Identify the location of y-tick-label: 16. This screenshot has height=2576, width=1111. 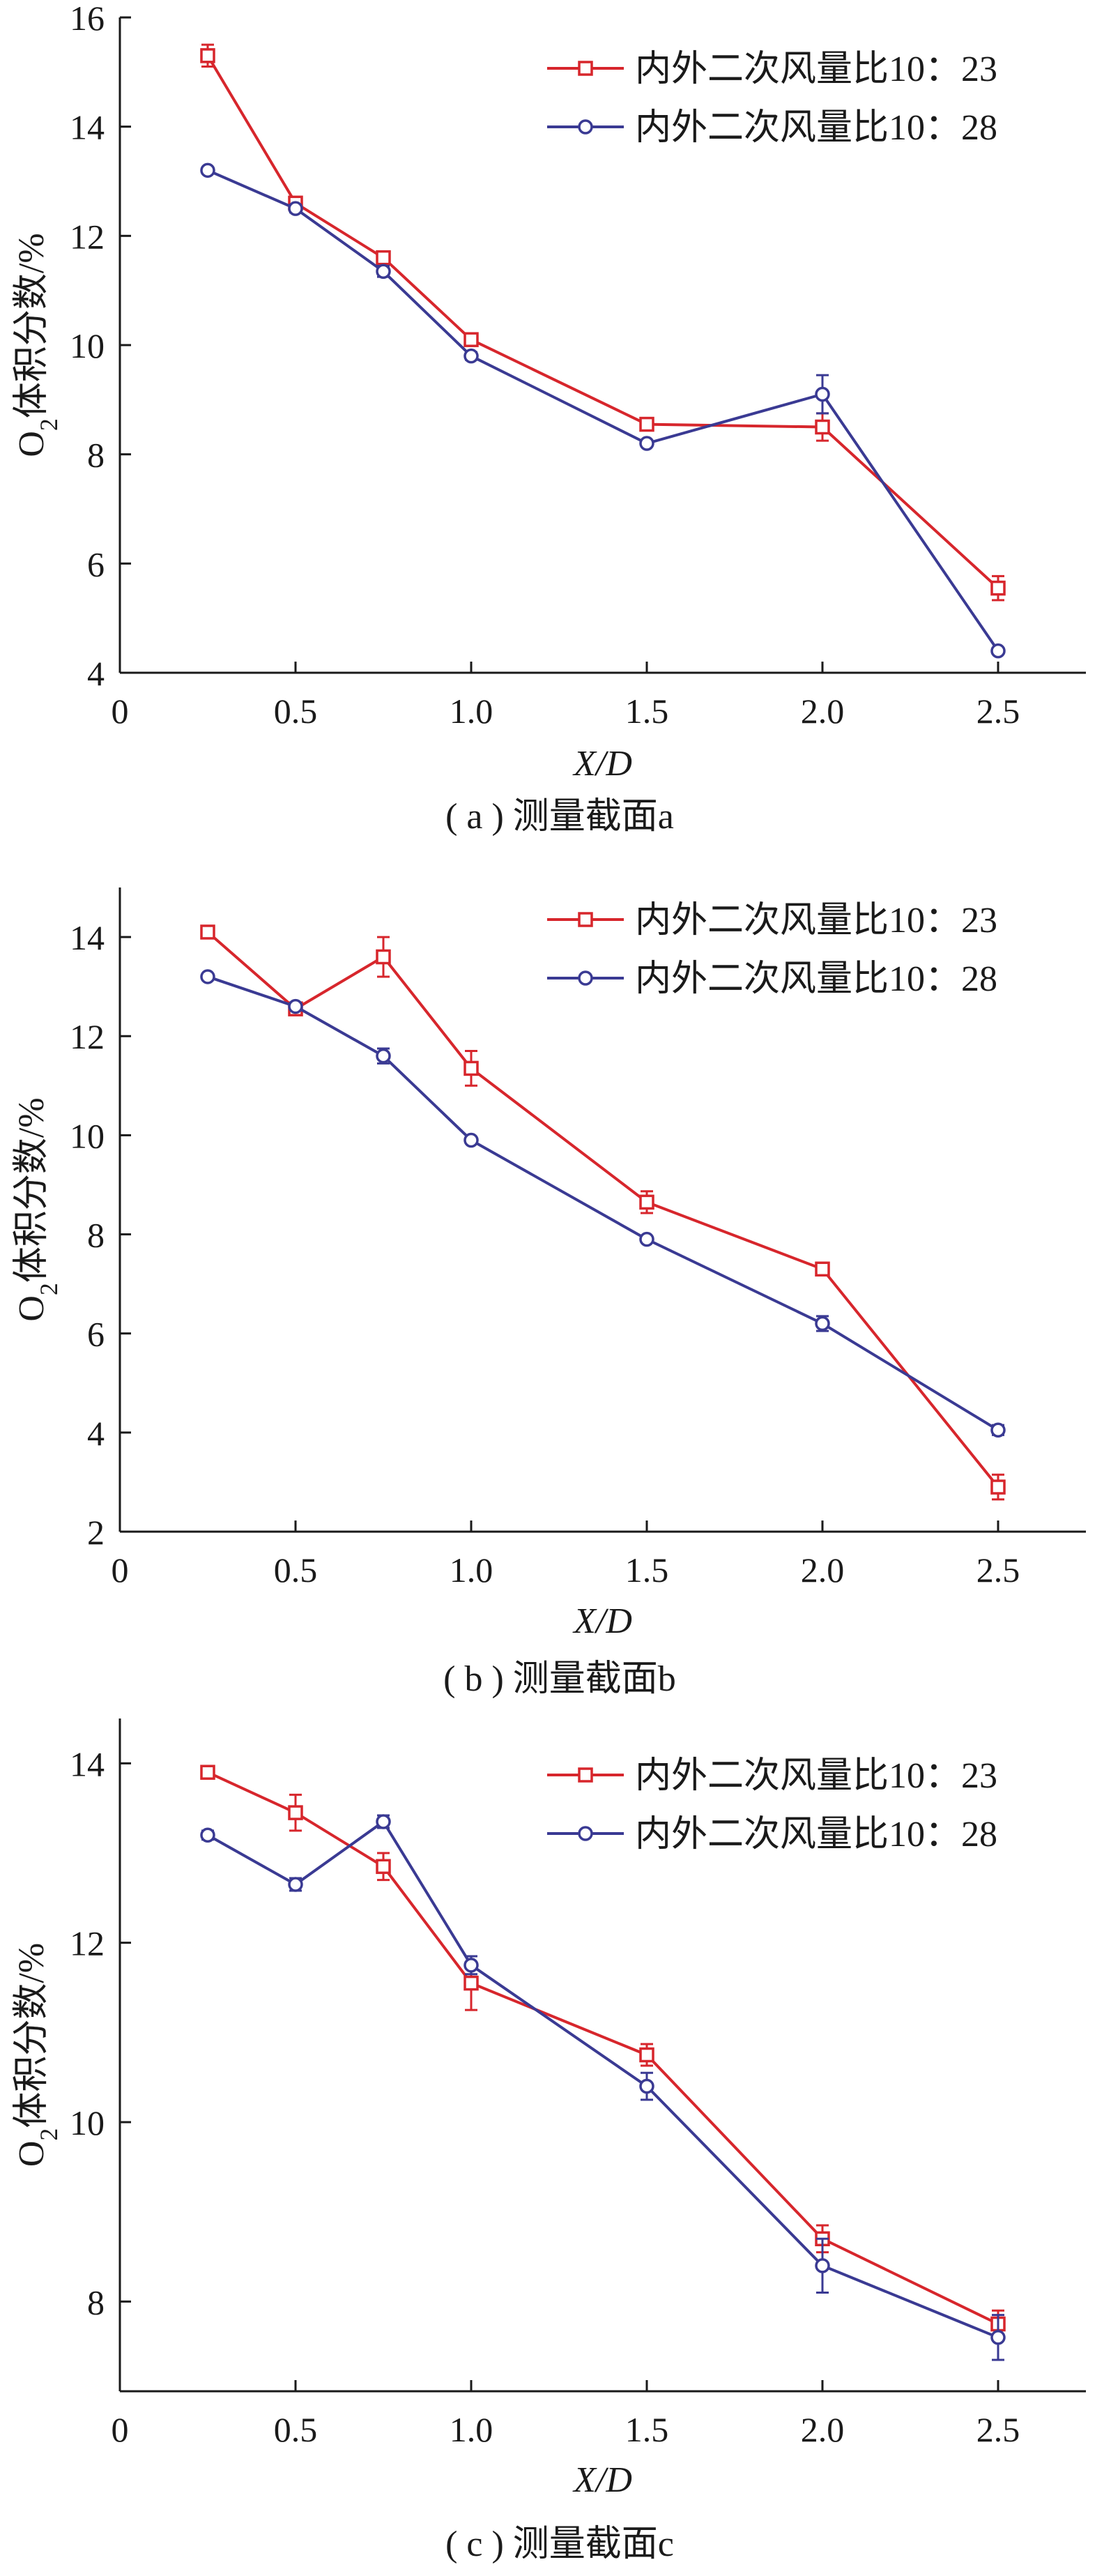
(87, 19).